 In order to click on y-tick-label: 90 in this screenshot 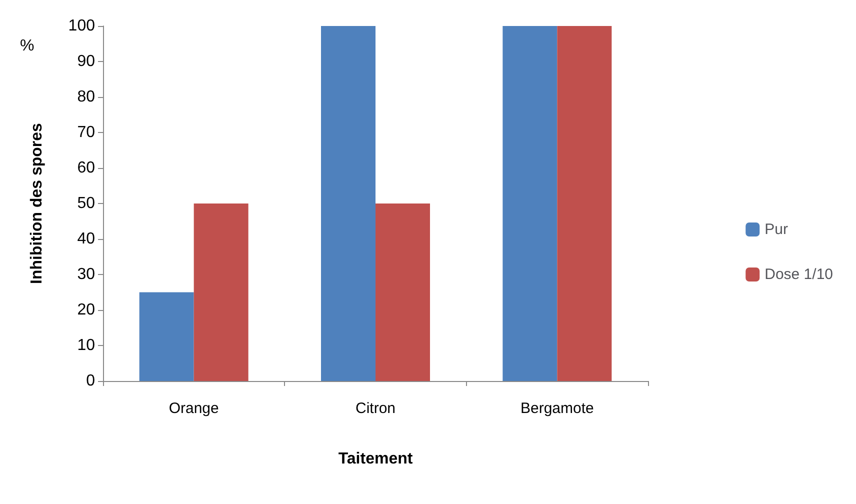, I will do `click(86, 61)`.